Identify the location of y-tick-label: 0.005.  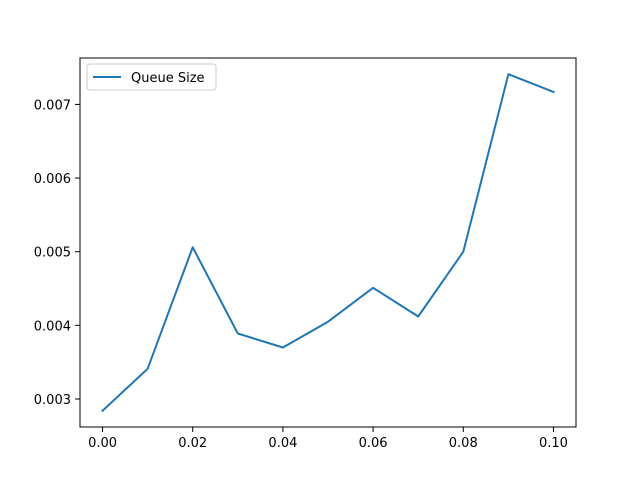
(52, 253).